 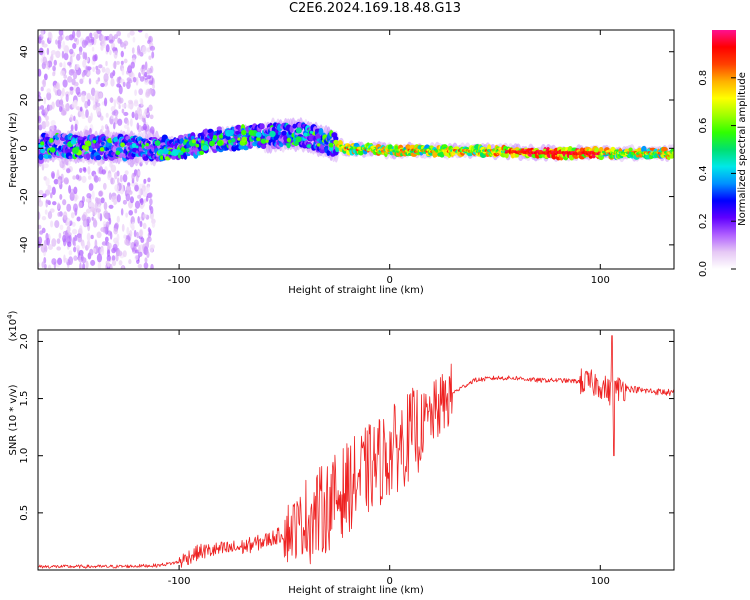 What do you see at coordinates (13, 150) in the screenshot?
I see `spectrogram-y-axis-label: Frequency (Hz)` at bounding box center [13, 150].